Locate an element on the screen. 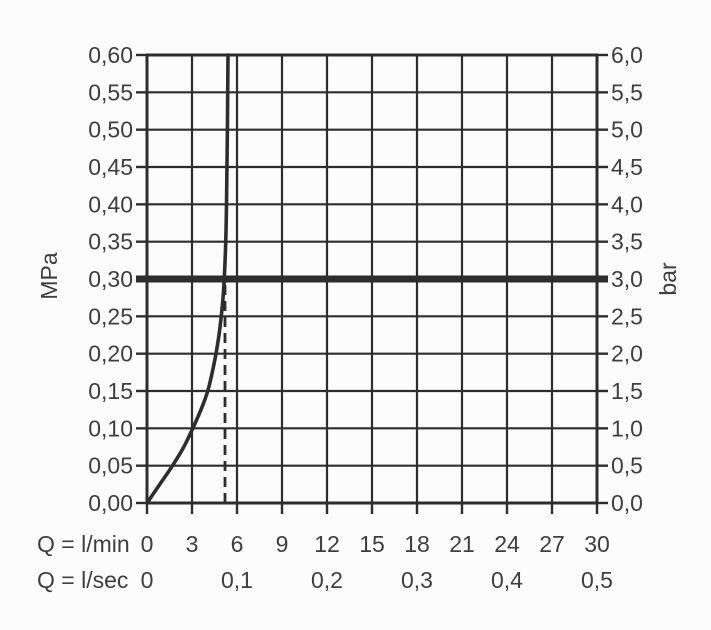 The width and height of the screenshot is (711, 630). x-lsec-tick-label: 0,1 is located at coordinates (237, 580).